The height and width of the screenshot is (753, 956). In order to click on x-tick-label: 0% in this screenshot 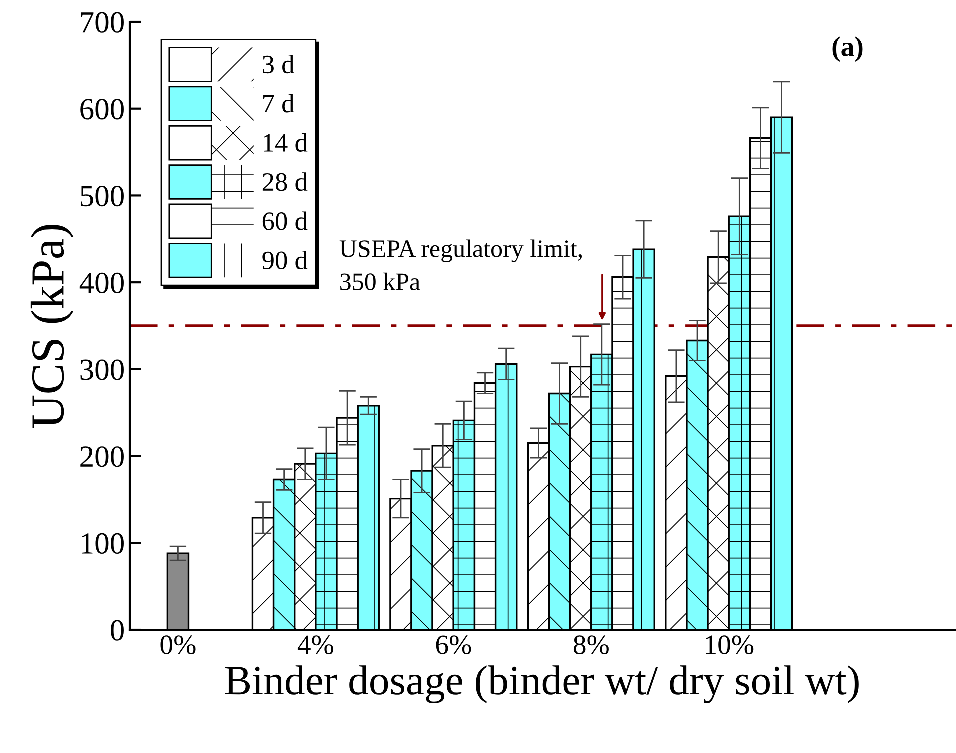, I will do `click(178, 645)`.